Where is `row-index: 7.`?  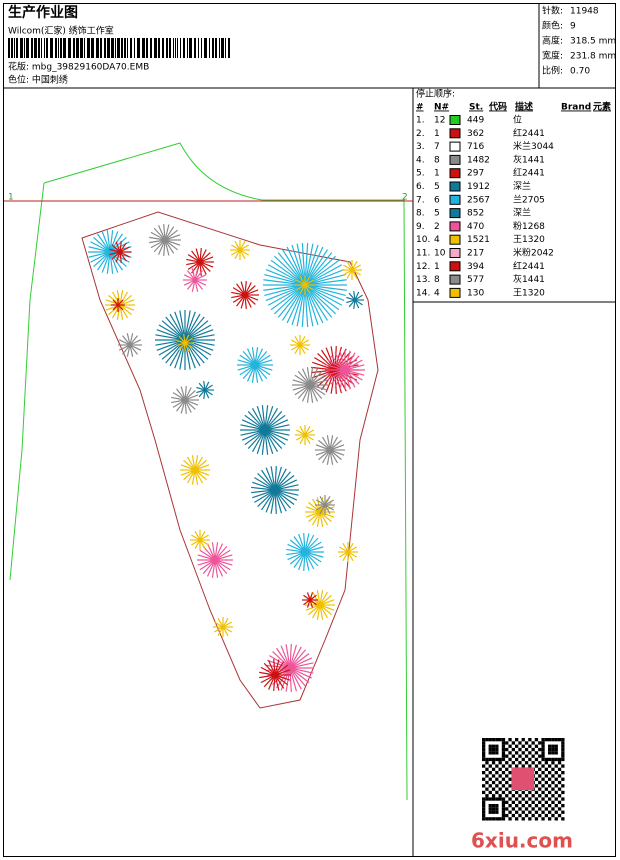
row-index: 7. is located at coordinates (420, 200).